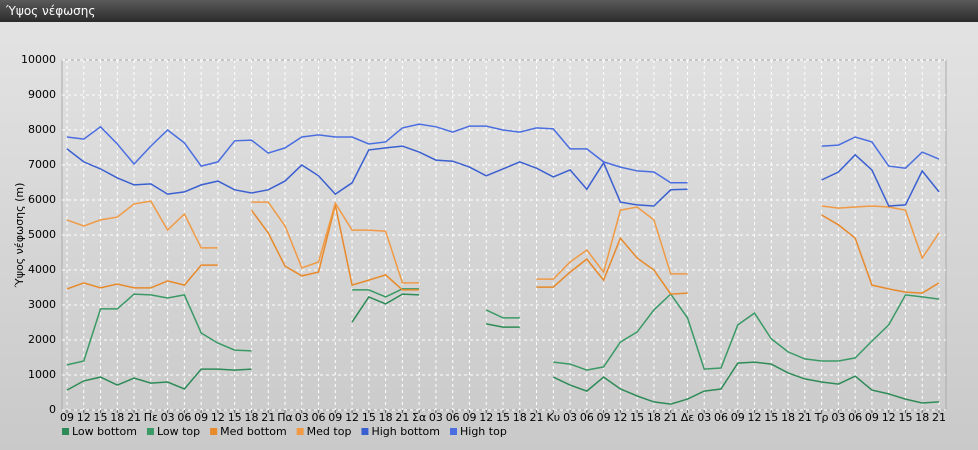 This screenshot has height=450, width=978. What do you see at coordinates (688, 417) in the screenshot?
I see `x-tick-label: Δε` at bounding box center [688, 417].